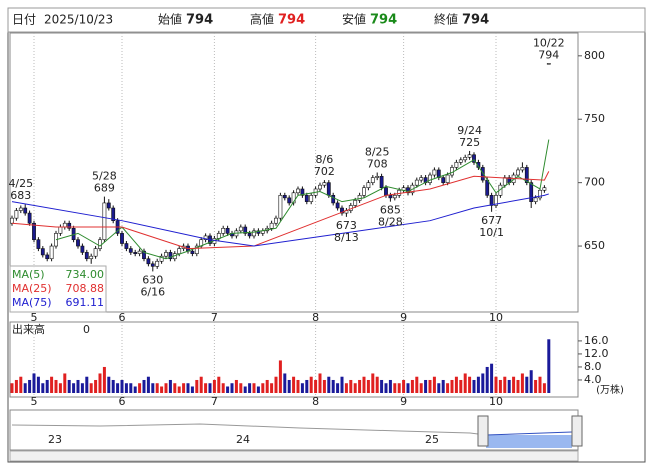  What do you see at coordinates (346, 225) in the screenshot?
I see `annotation-value: 673` at bounding box center [346, 225].